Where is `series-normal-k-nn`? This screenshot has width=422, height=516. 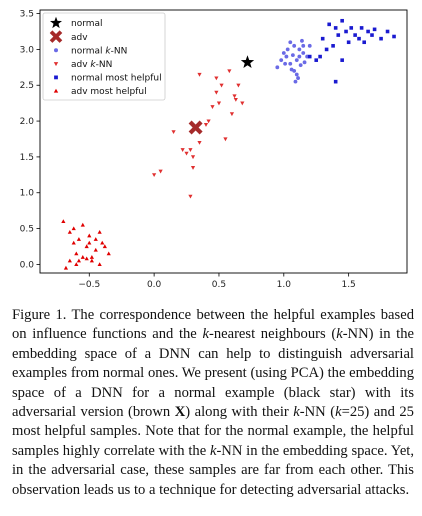
series-normal-k-nn is located at coordinates (293, 61).